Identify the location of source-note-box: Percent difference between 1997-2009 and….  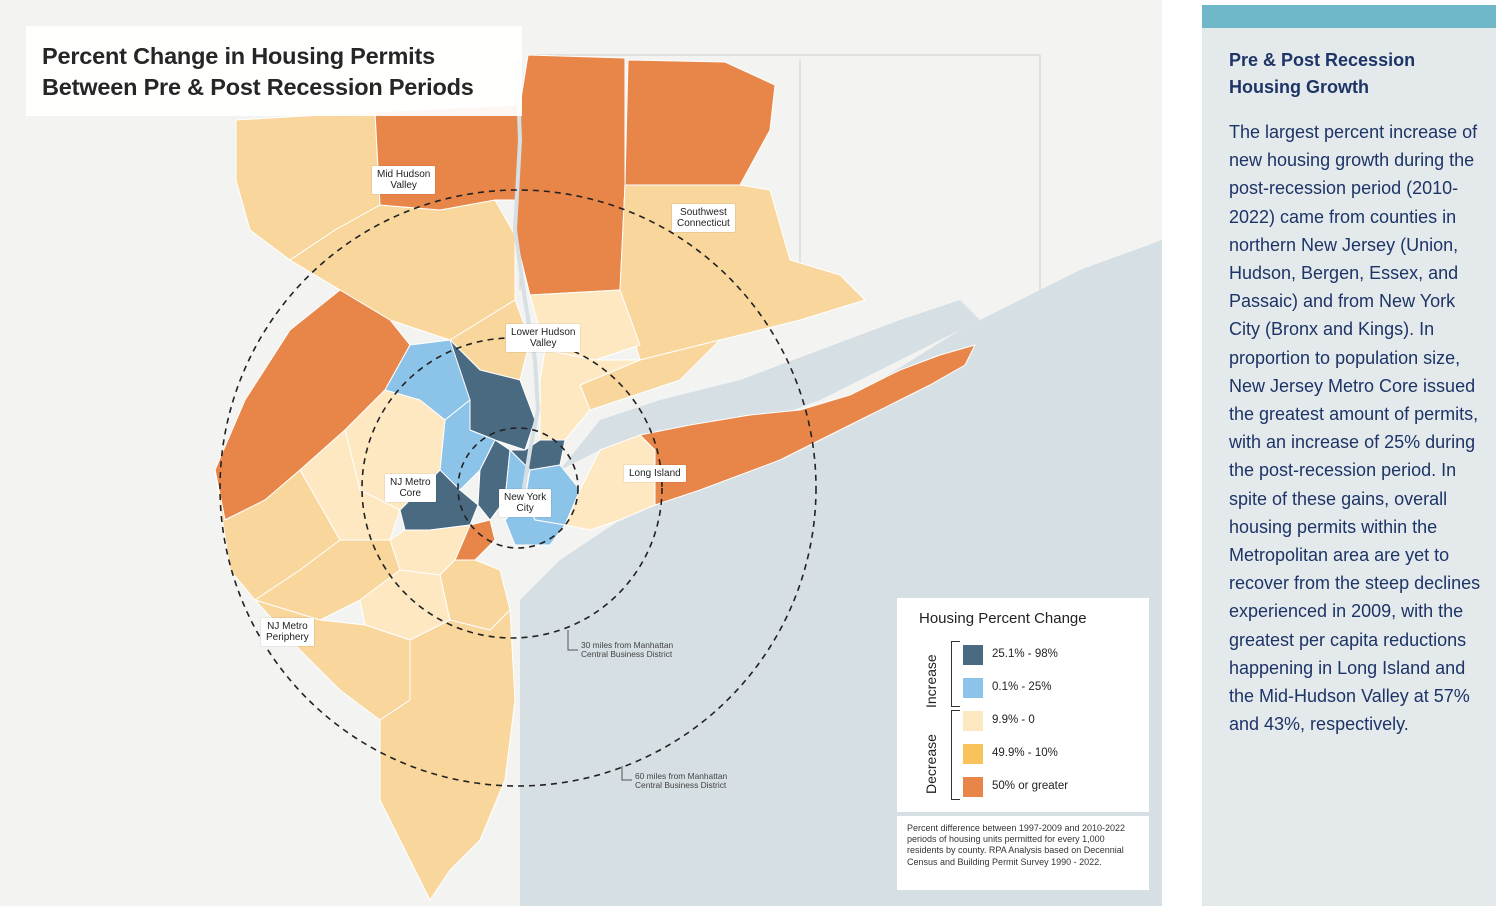
(1023, 853).